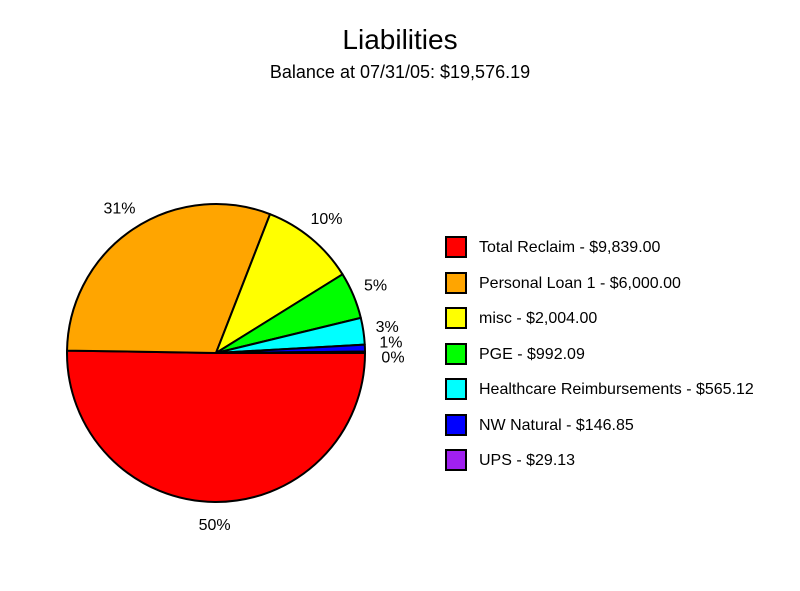  I want to click on pie-label-nw-natural: 1%, so click(390, 343).